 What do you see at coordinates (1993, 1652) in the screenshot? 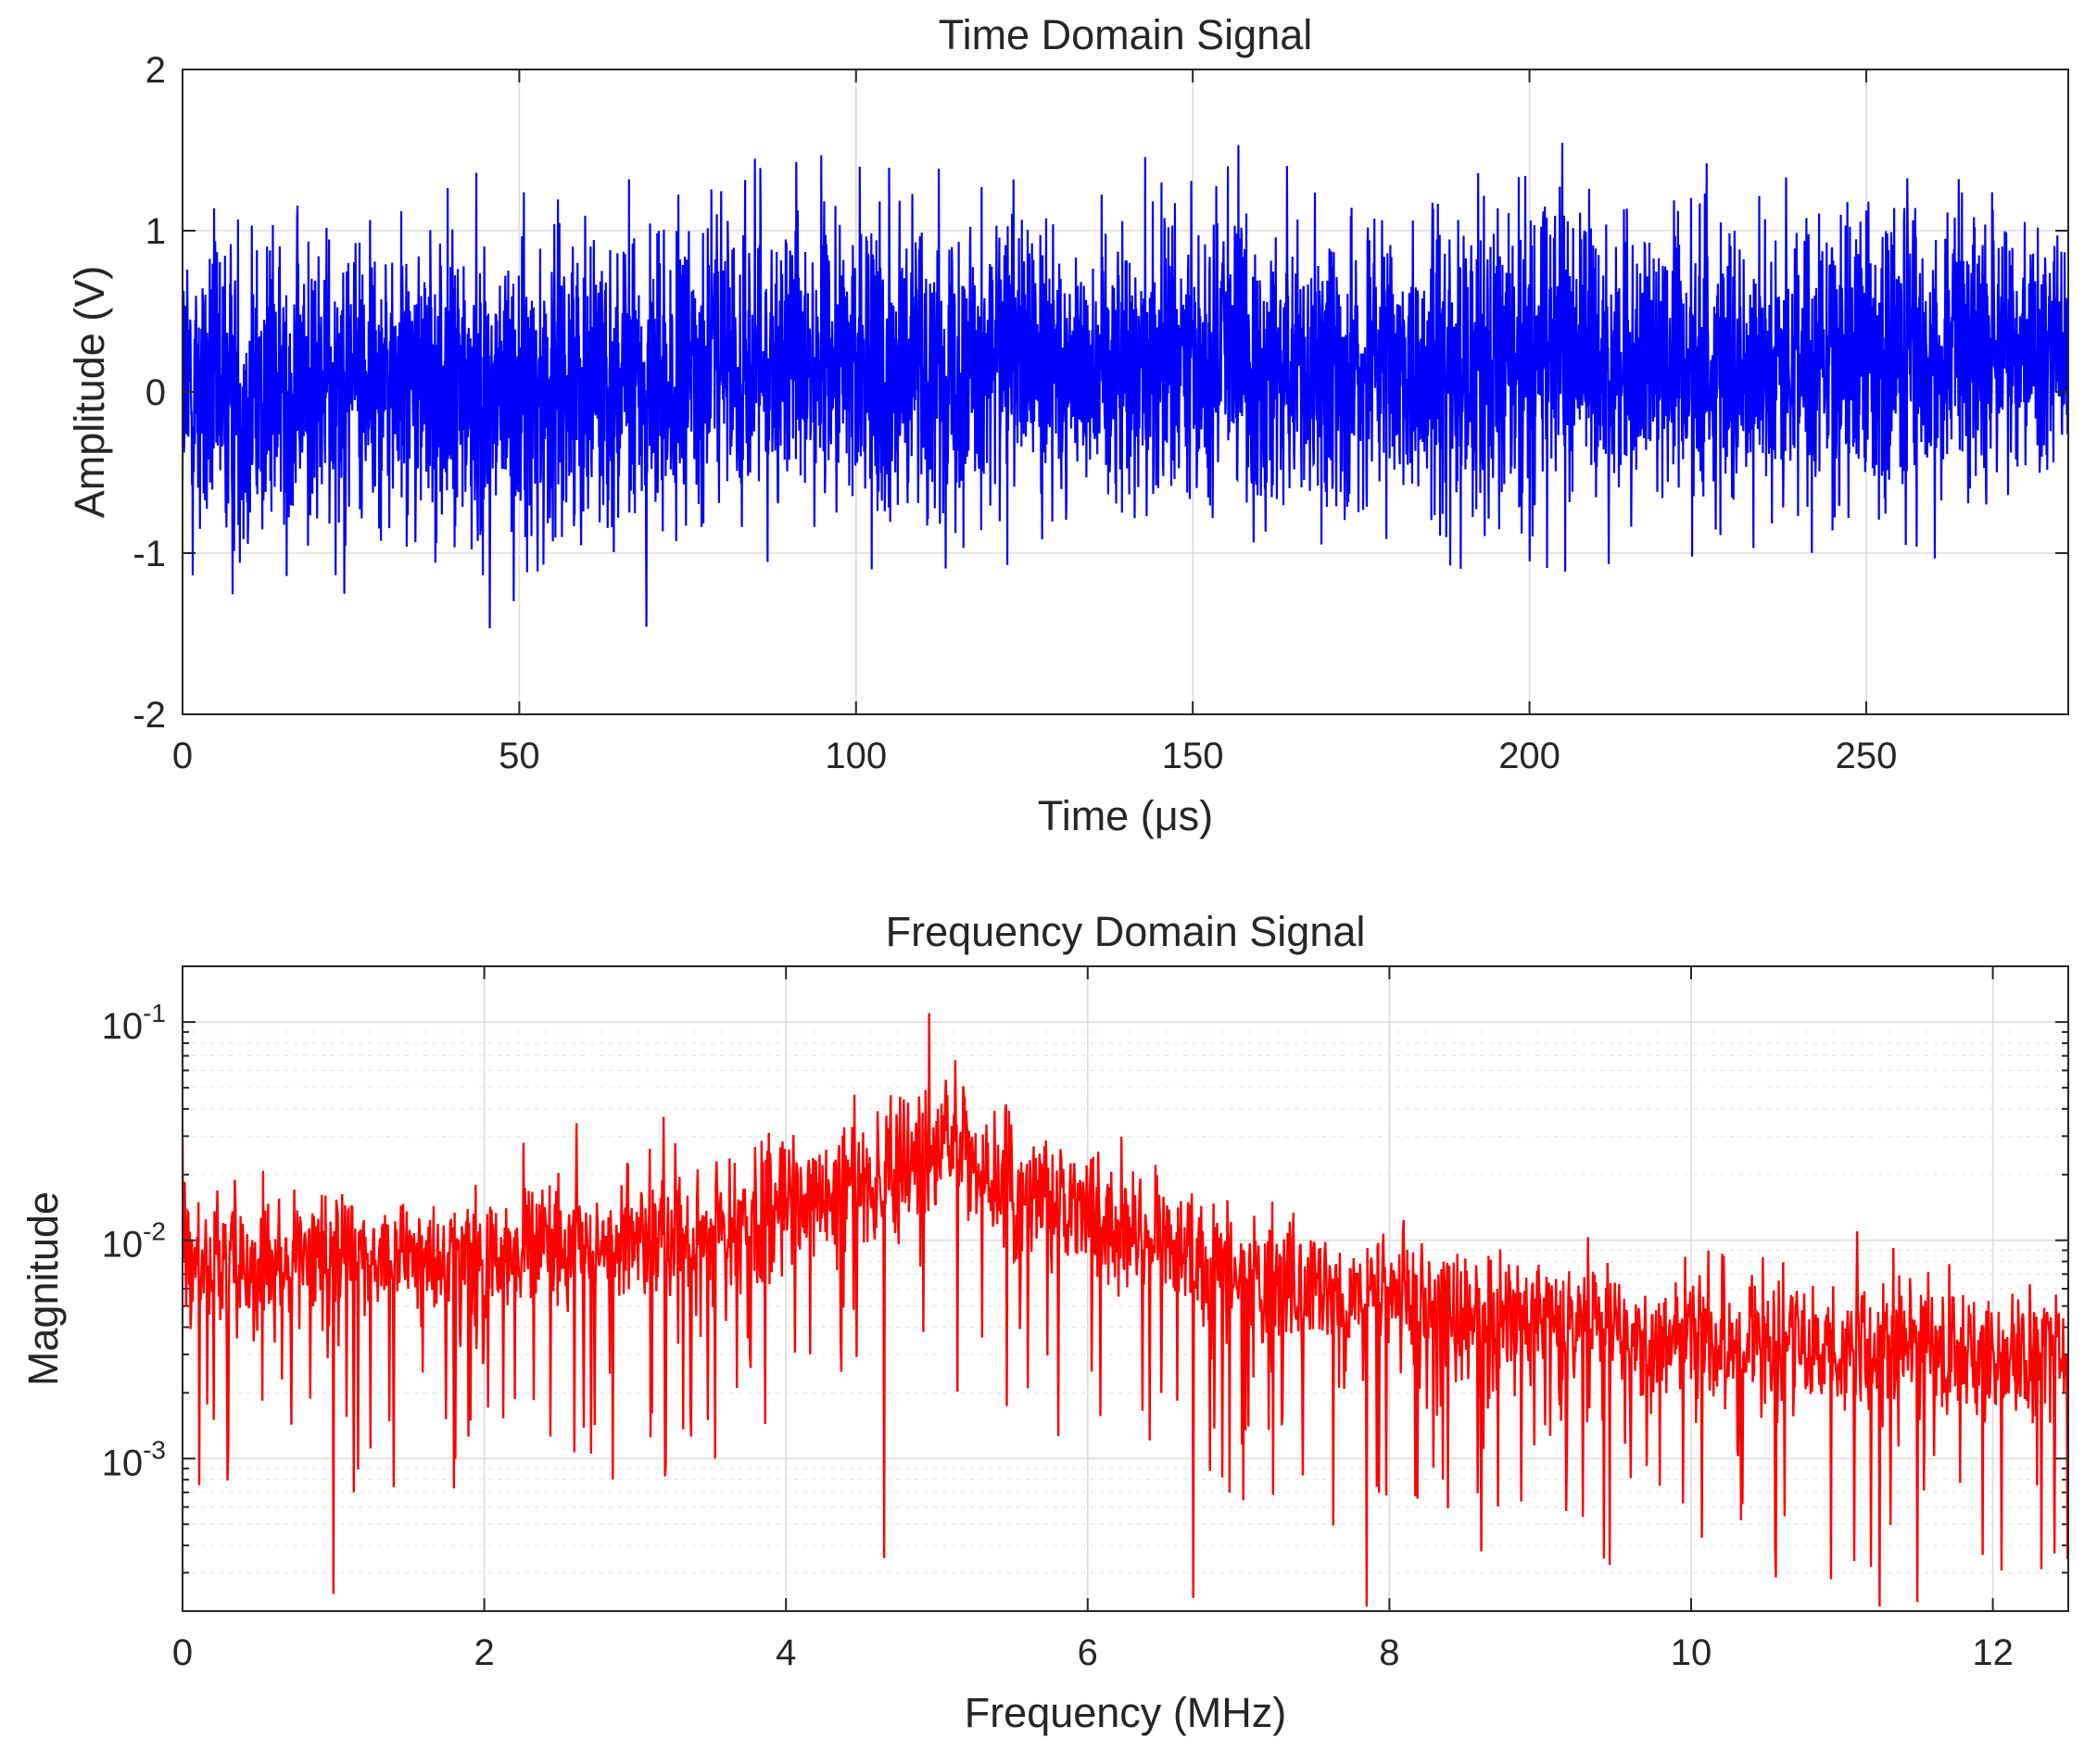
I see `freq-x-tick-label: 12` at bounding box center [1993, 1652].